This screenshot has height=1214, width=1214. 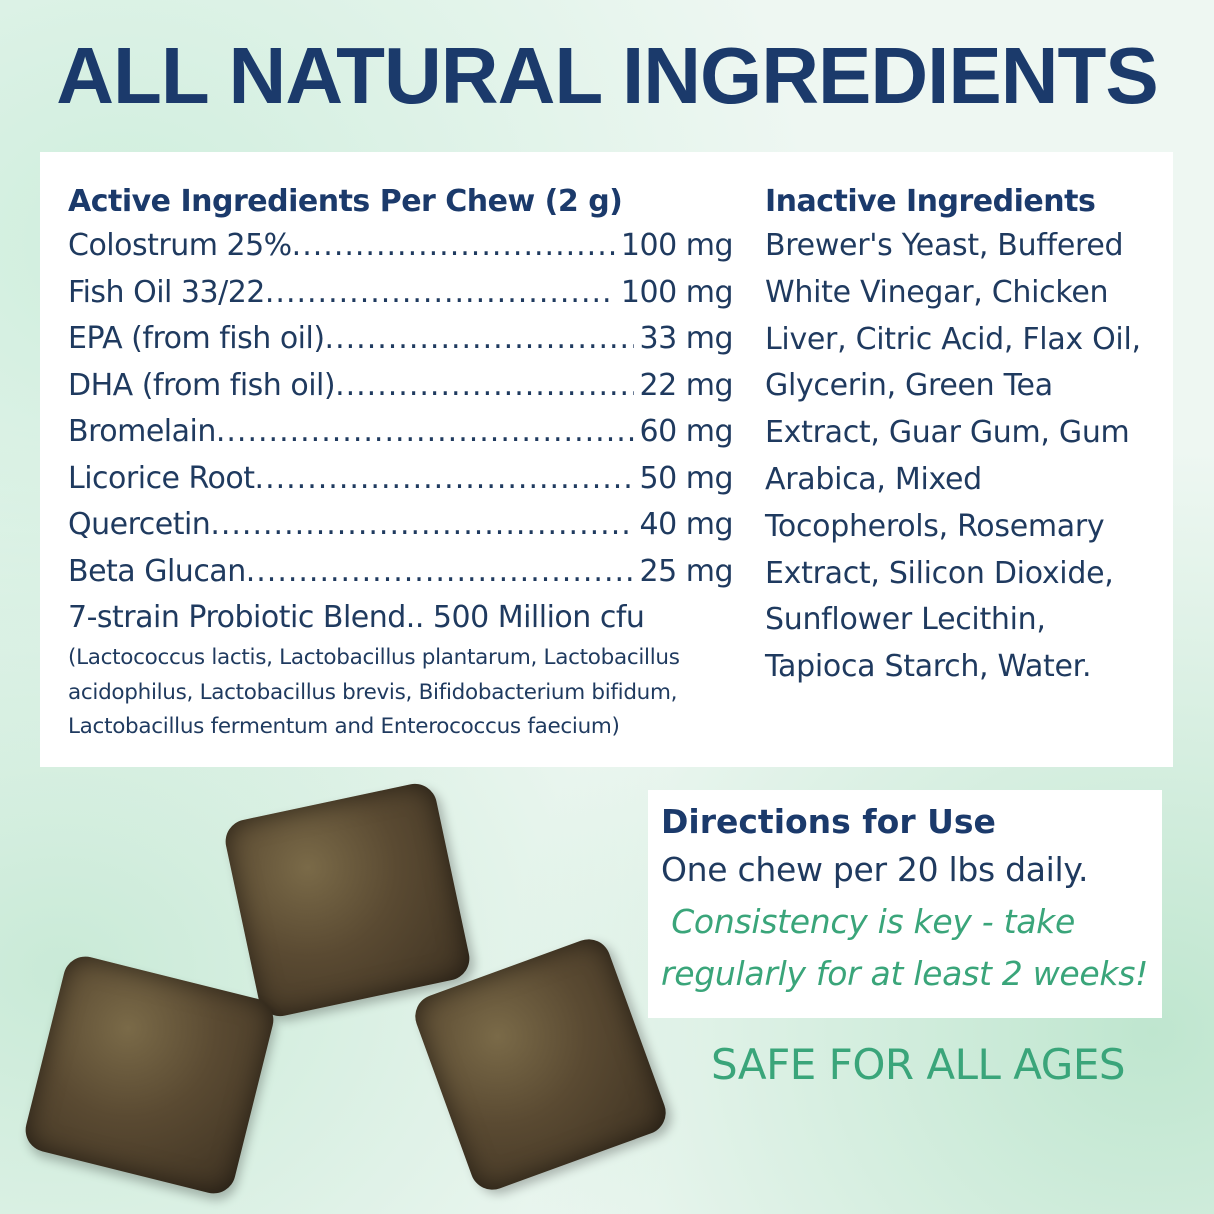 What do you see at coordinates (935, 526) in the screenshot?
I see `inactive-line: Tocopherols, Rosemary` at bounding box center [935, 526].